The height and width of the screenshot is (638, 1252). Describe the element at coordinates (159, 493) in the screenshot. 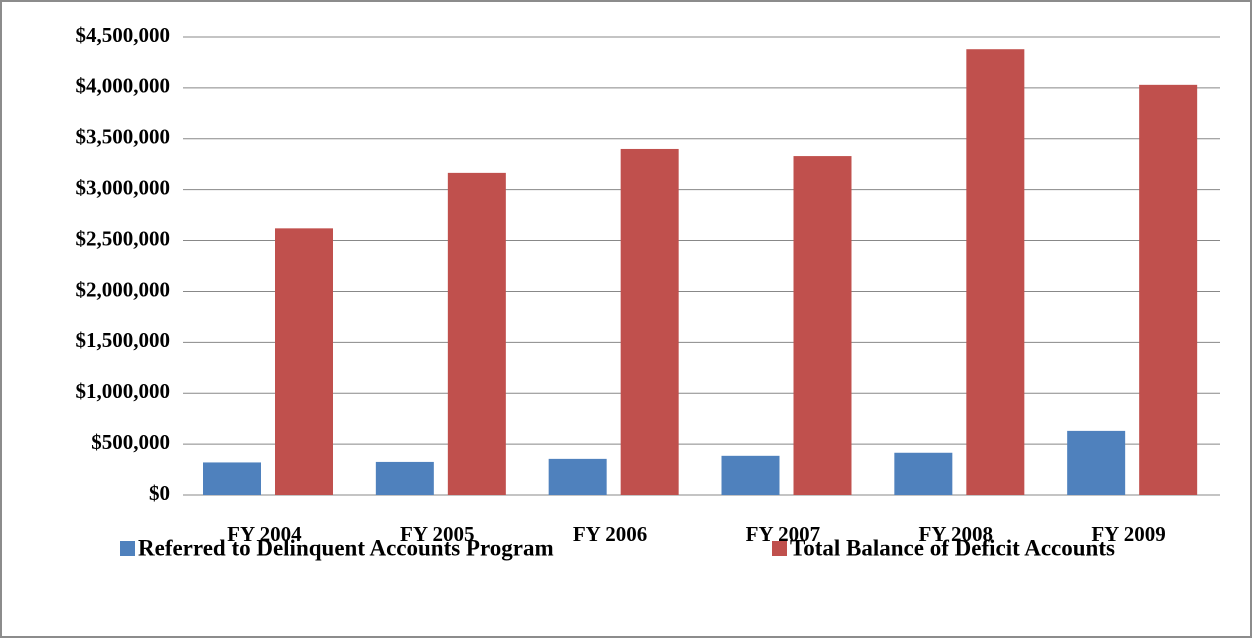

I see `y-tick-label: $0` at that location.